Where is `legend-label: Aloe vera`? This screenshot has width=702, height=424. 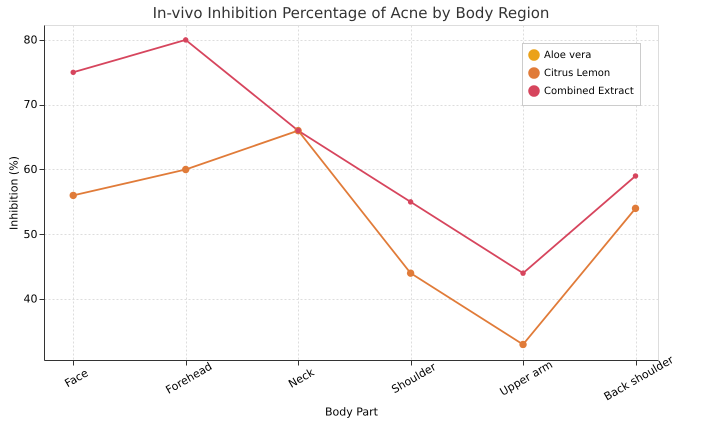 legend-label: Aloe vera is located at coordinates (568, 55).